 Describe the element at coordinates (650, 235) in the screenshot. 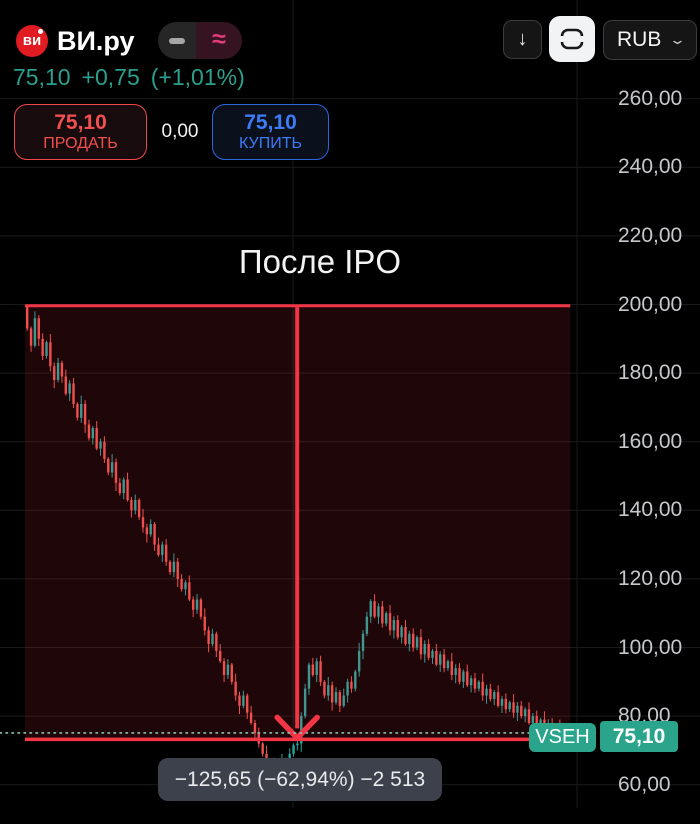

I see `y-axis-label: 220,00` at that location.